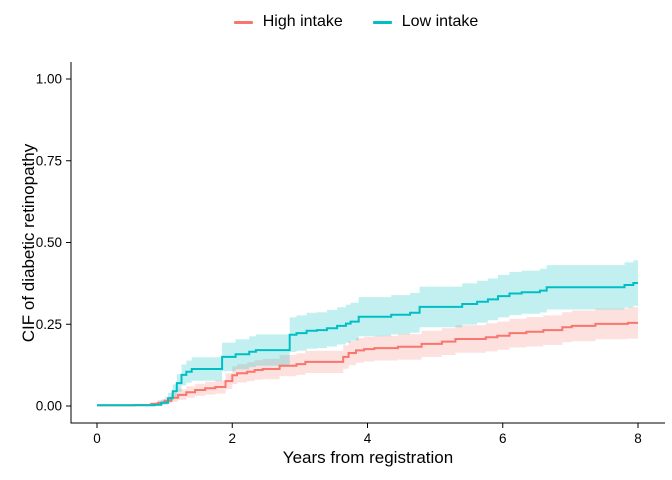  What do you see at coordinates (49, 160) in the screenshot?
I see `y-tick-label: 0.75` at bounding box center [49, 160].